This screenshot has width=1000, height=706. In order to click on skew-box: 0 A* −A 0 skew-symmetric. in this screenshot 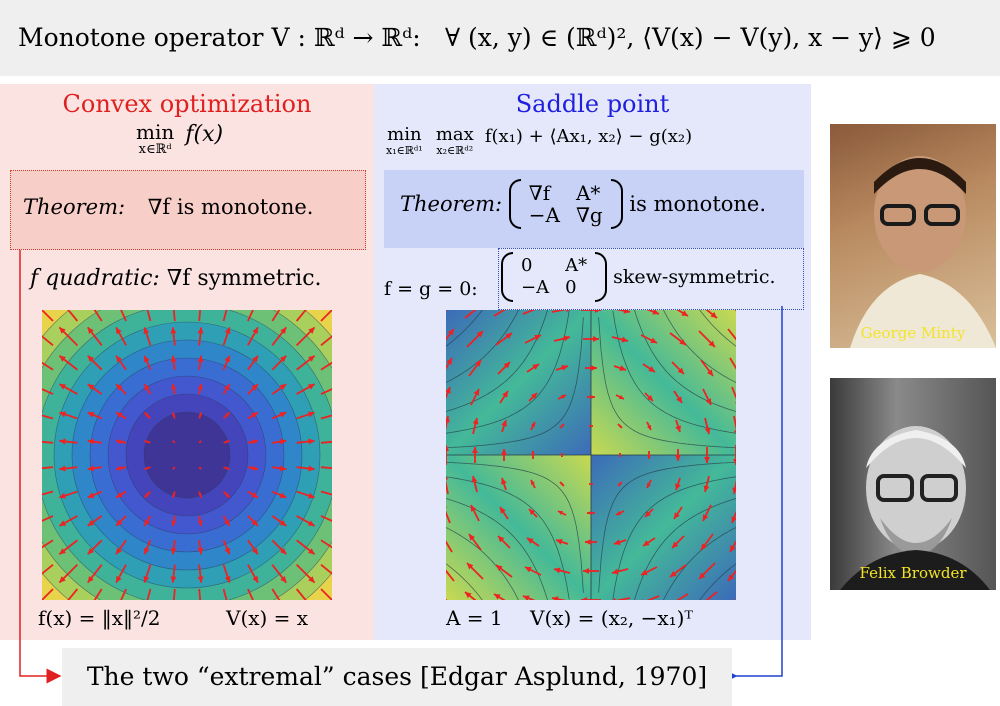, I will do `click(651, 279)`.